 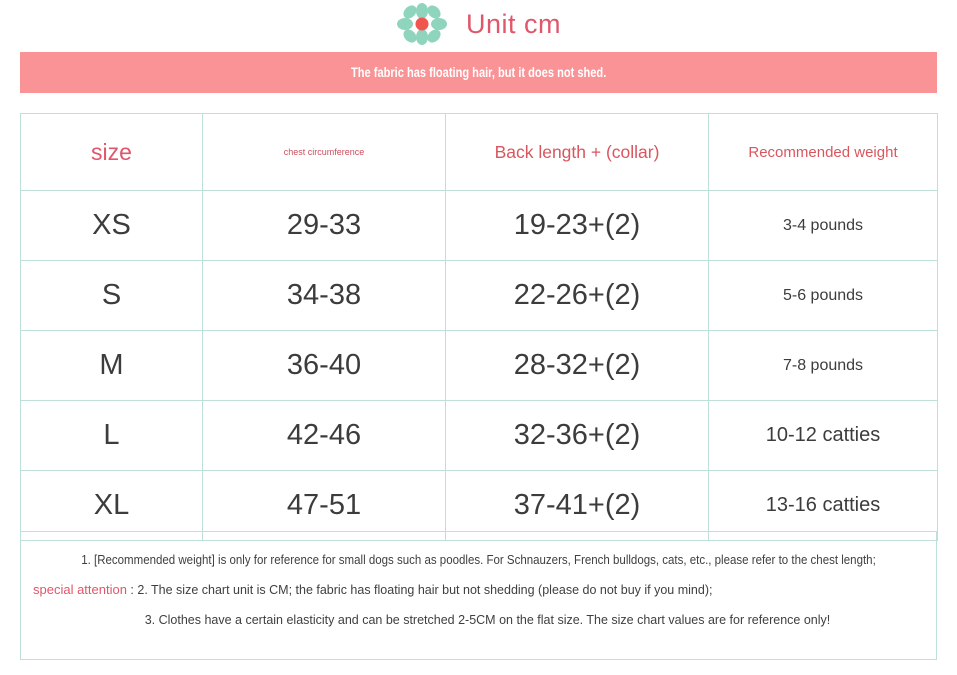 I want to click on unit-label: Unit cm, so click(x=513, y=23).